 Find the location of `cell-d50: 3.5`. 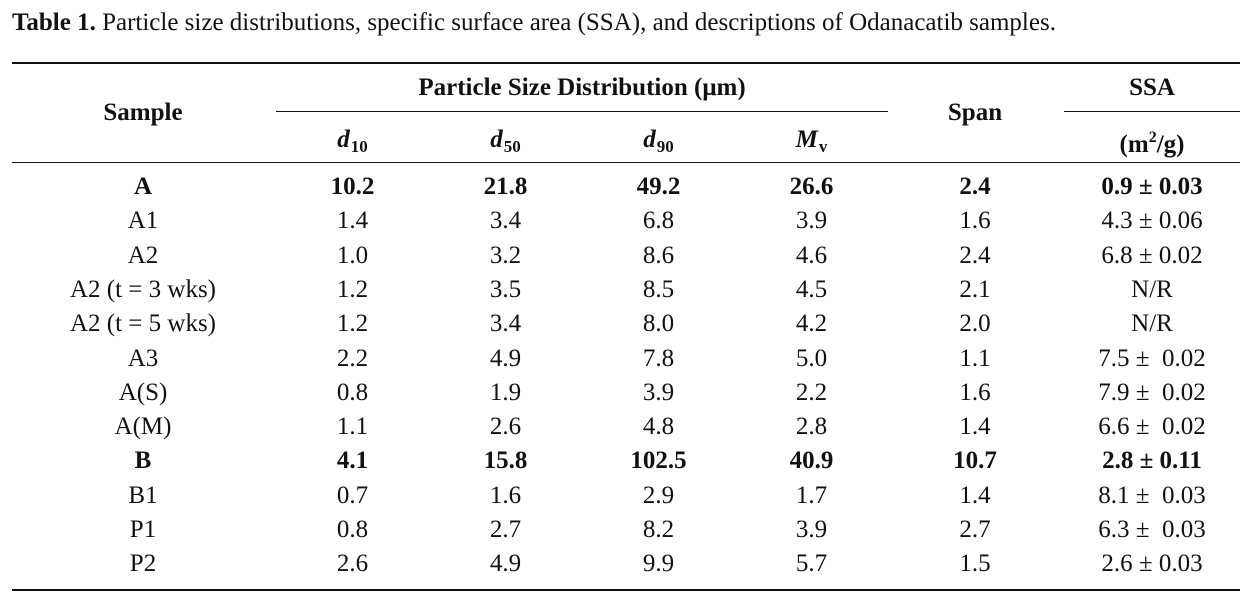

cell-d50: 3.5 is located at coordinates (505, 289).